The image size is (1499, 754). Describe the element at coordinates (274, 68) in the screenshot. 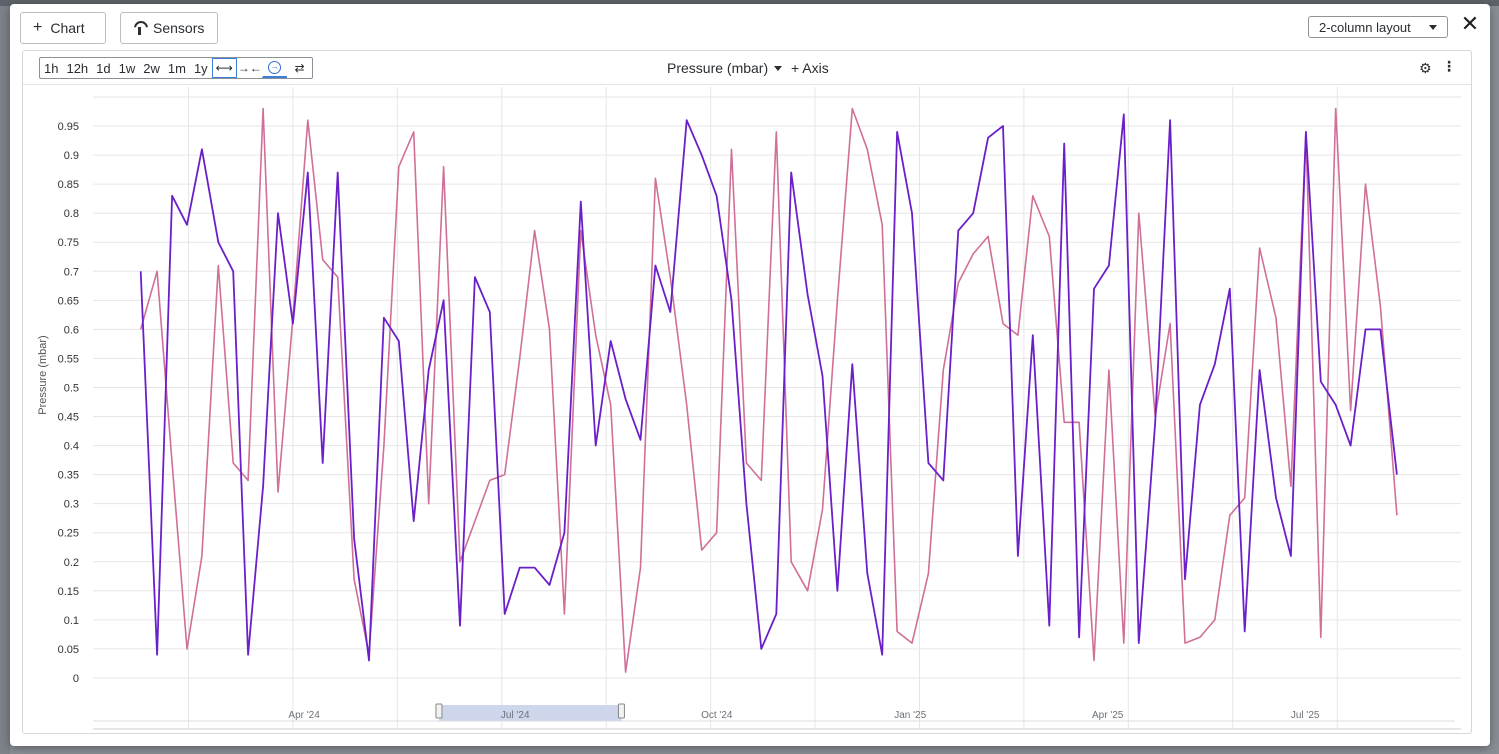

I see `live-follow-icon: →` at that location.